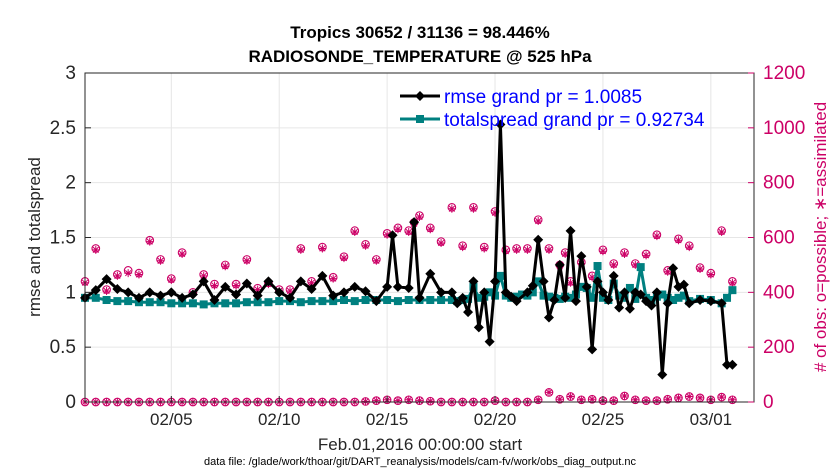 This screenshot has height=473, width=840. I want to click on right-y-tick-label: 400, so click(779, 292).